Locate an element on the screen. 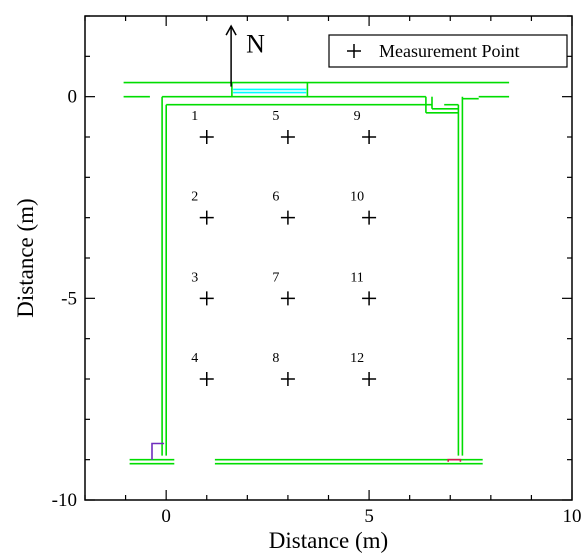  y-tick-label: -5 is located at coordinates (69, 298).